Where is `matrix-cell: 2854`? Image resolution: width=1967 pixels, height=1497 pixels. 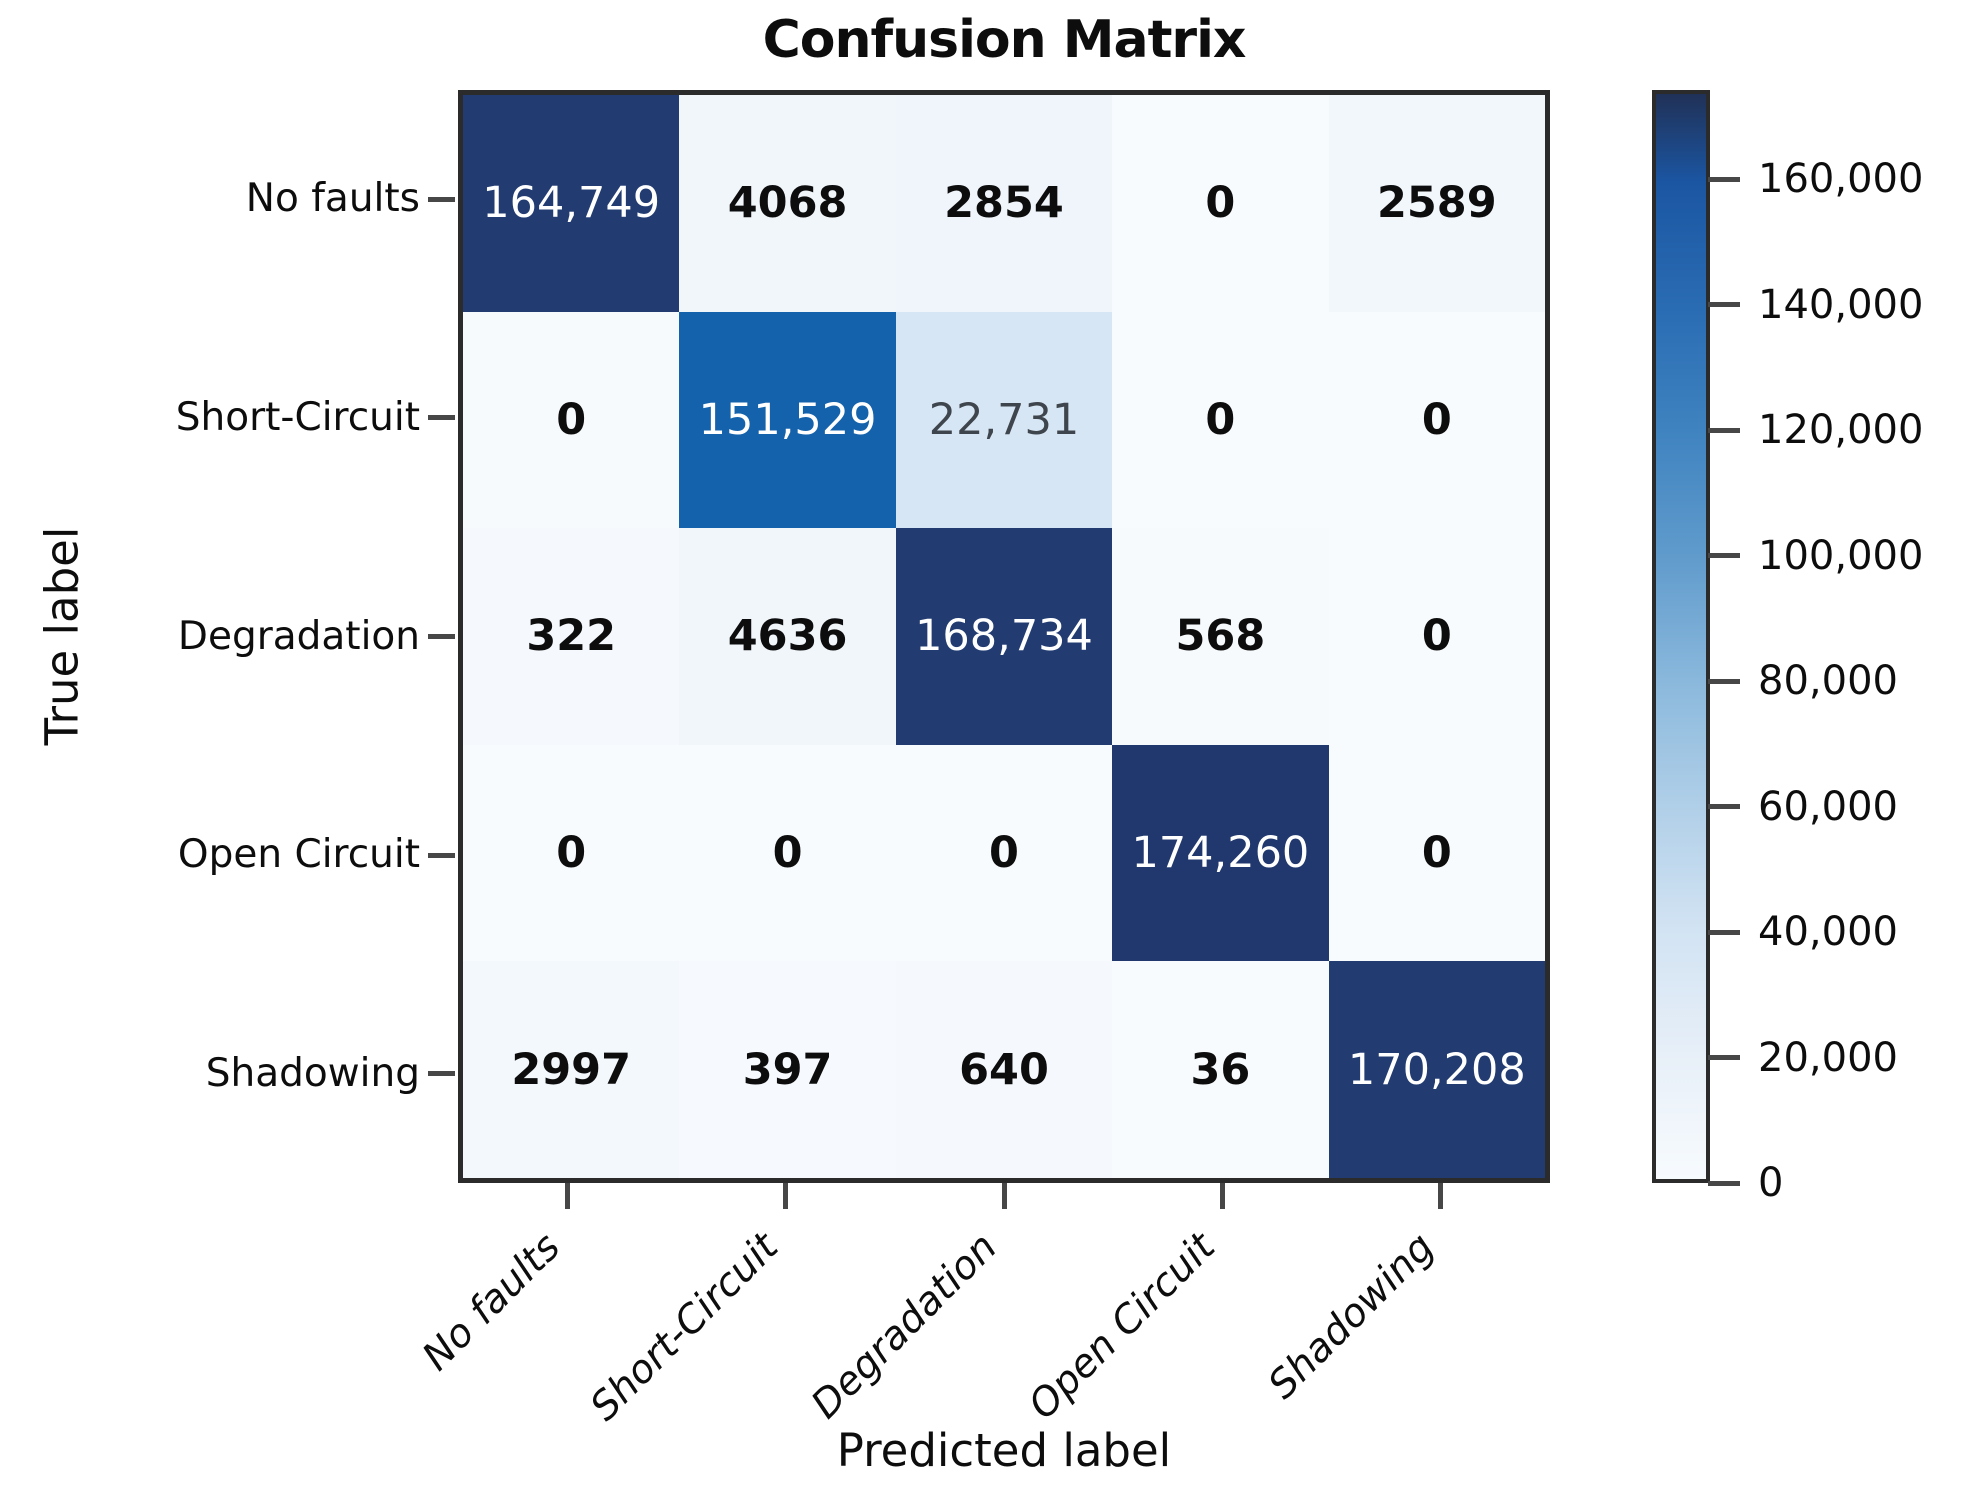 matrix-cell: 2854 is located at coordinates (1004, 203).